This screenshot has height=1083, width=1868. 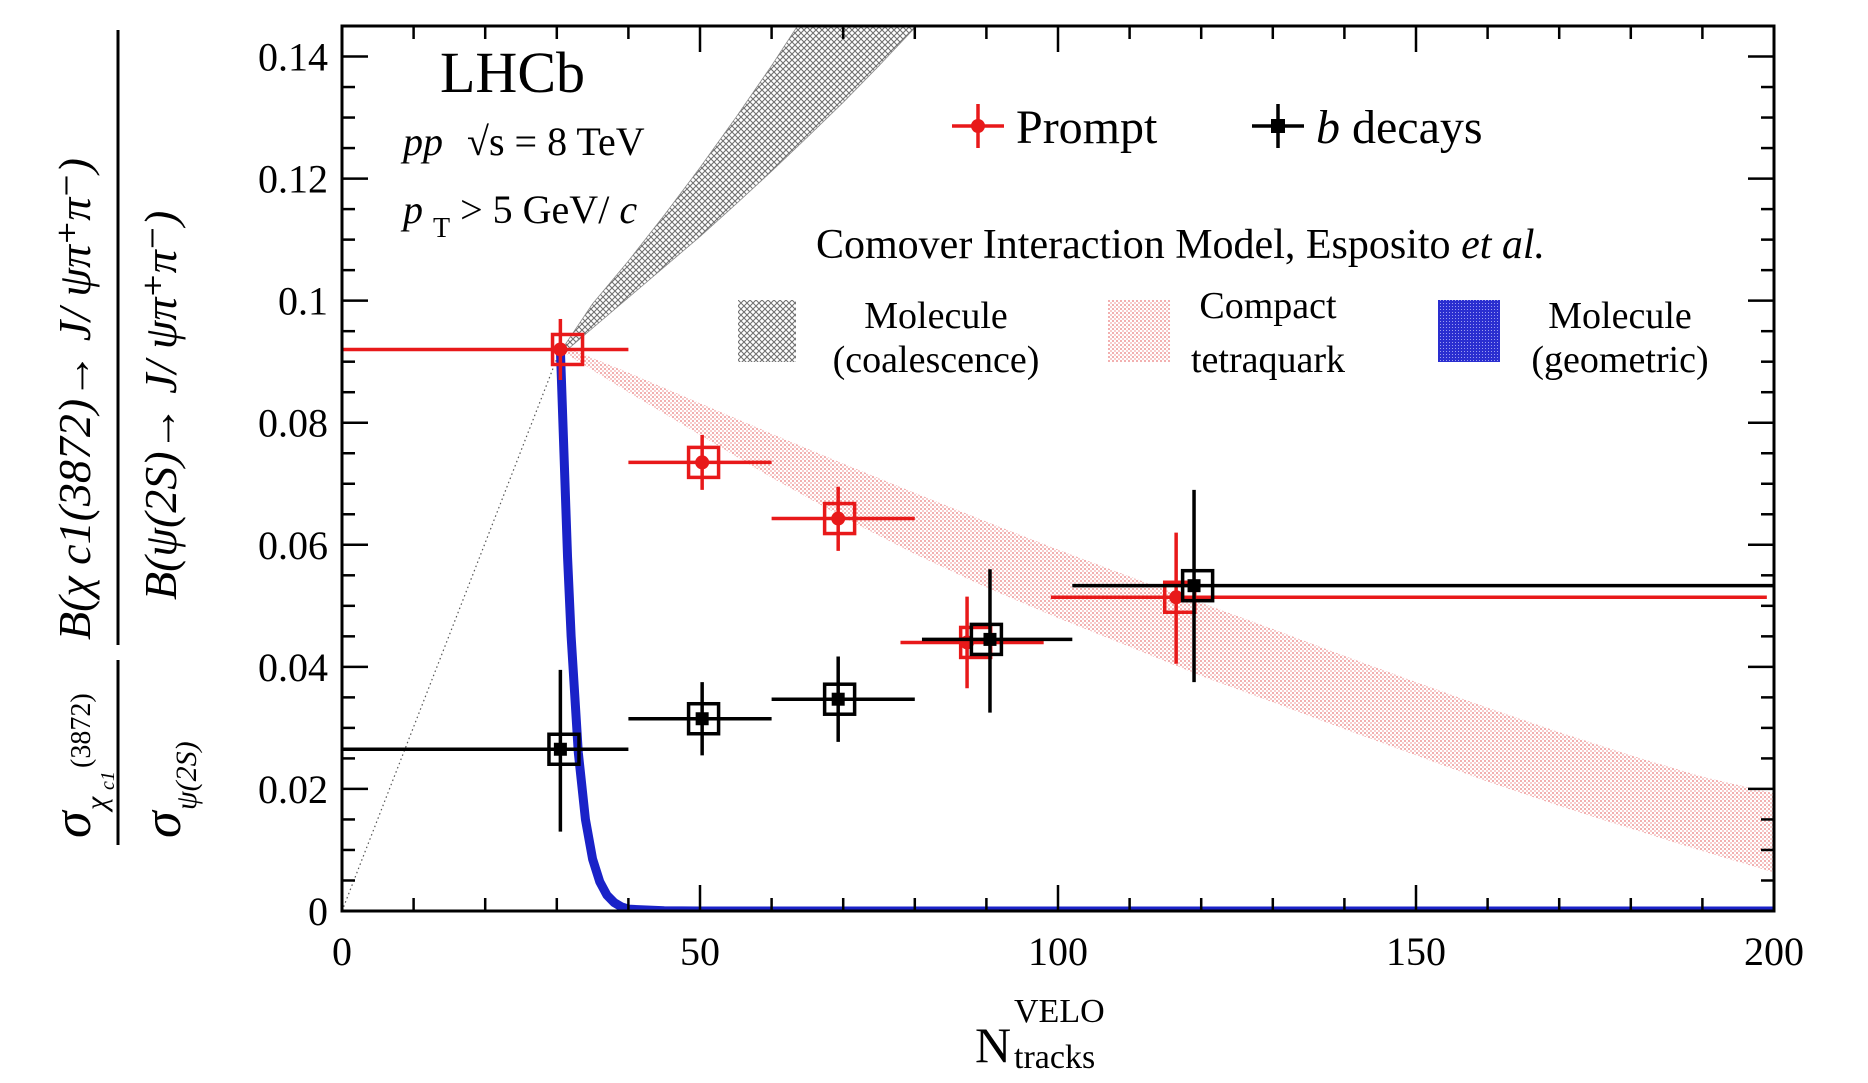 What do you see at coordinates (318, 911) in the screenshot?
I see `y-tick-label-0: 0` at bounding box center [318, 911].